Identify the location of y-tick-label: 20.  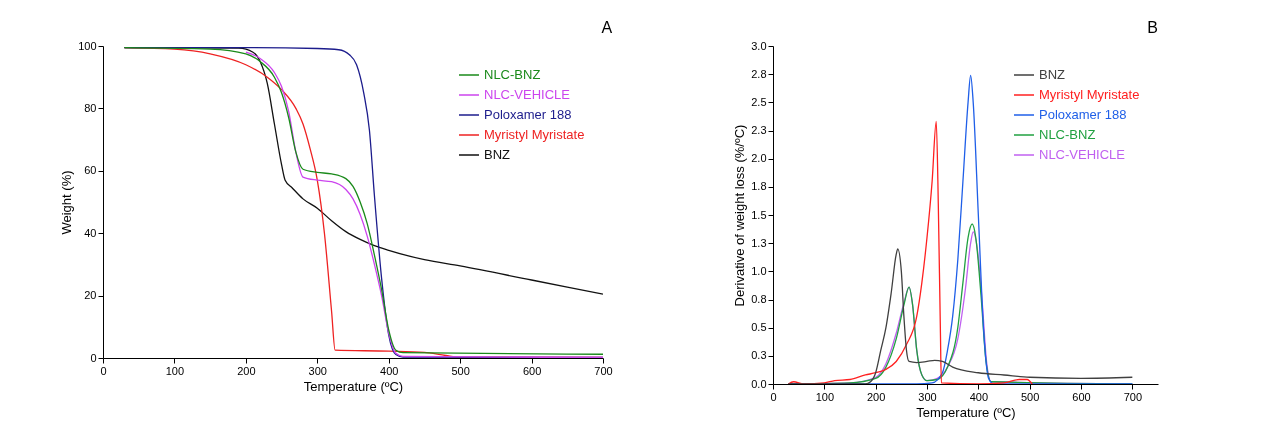
(90, 295).